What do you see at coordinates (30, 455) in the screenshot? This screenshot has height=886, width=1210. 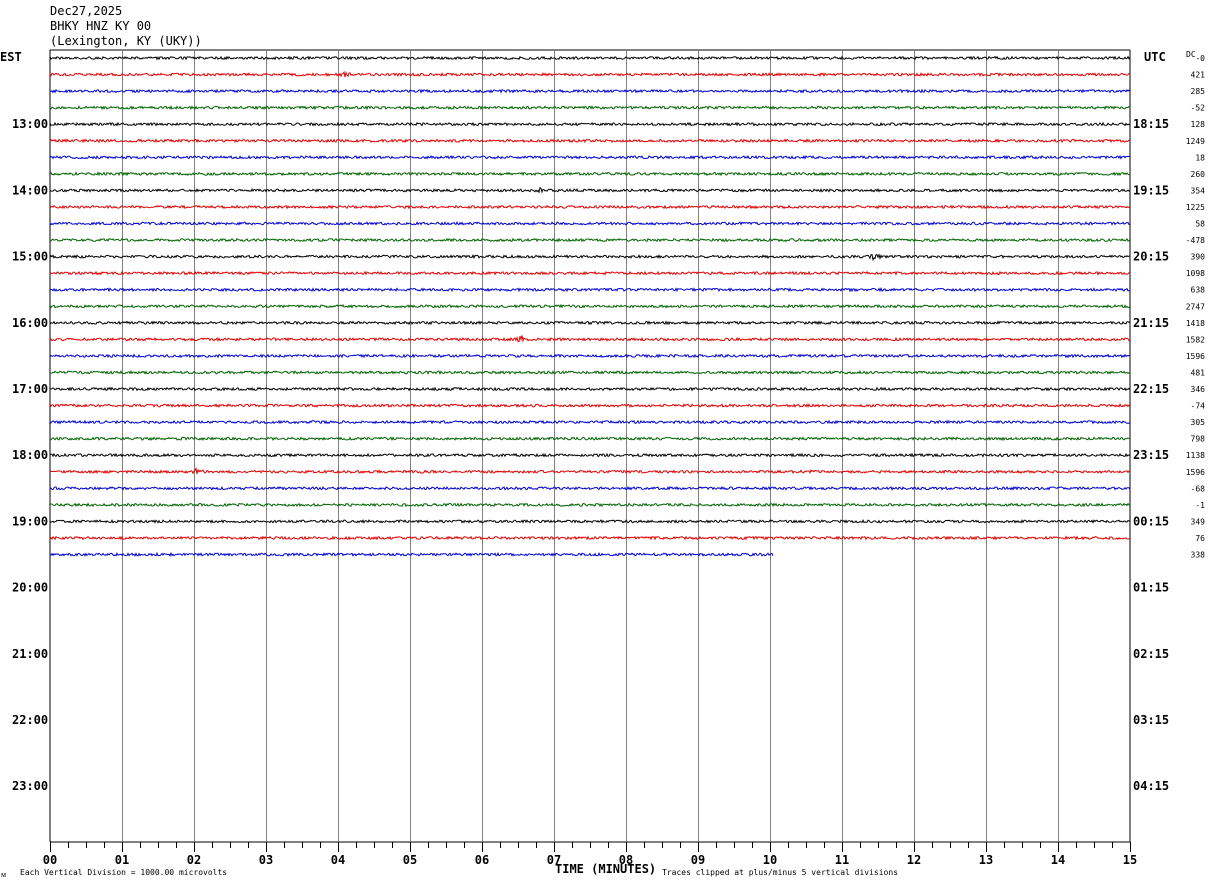 I see `left-hour-label: 18:00` at bounding box center [30, 455].